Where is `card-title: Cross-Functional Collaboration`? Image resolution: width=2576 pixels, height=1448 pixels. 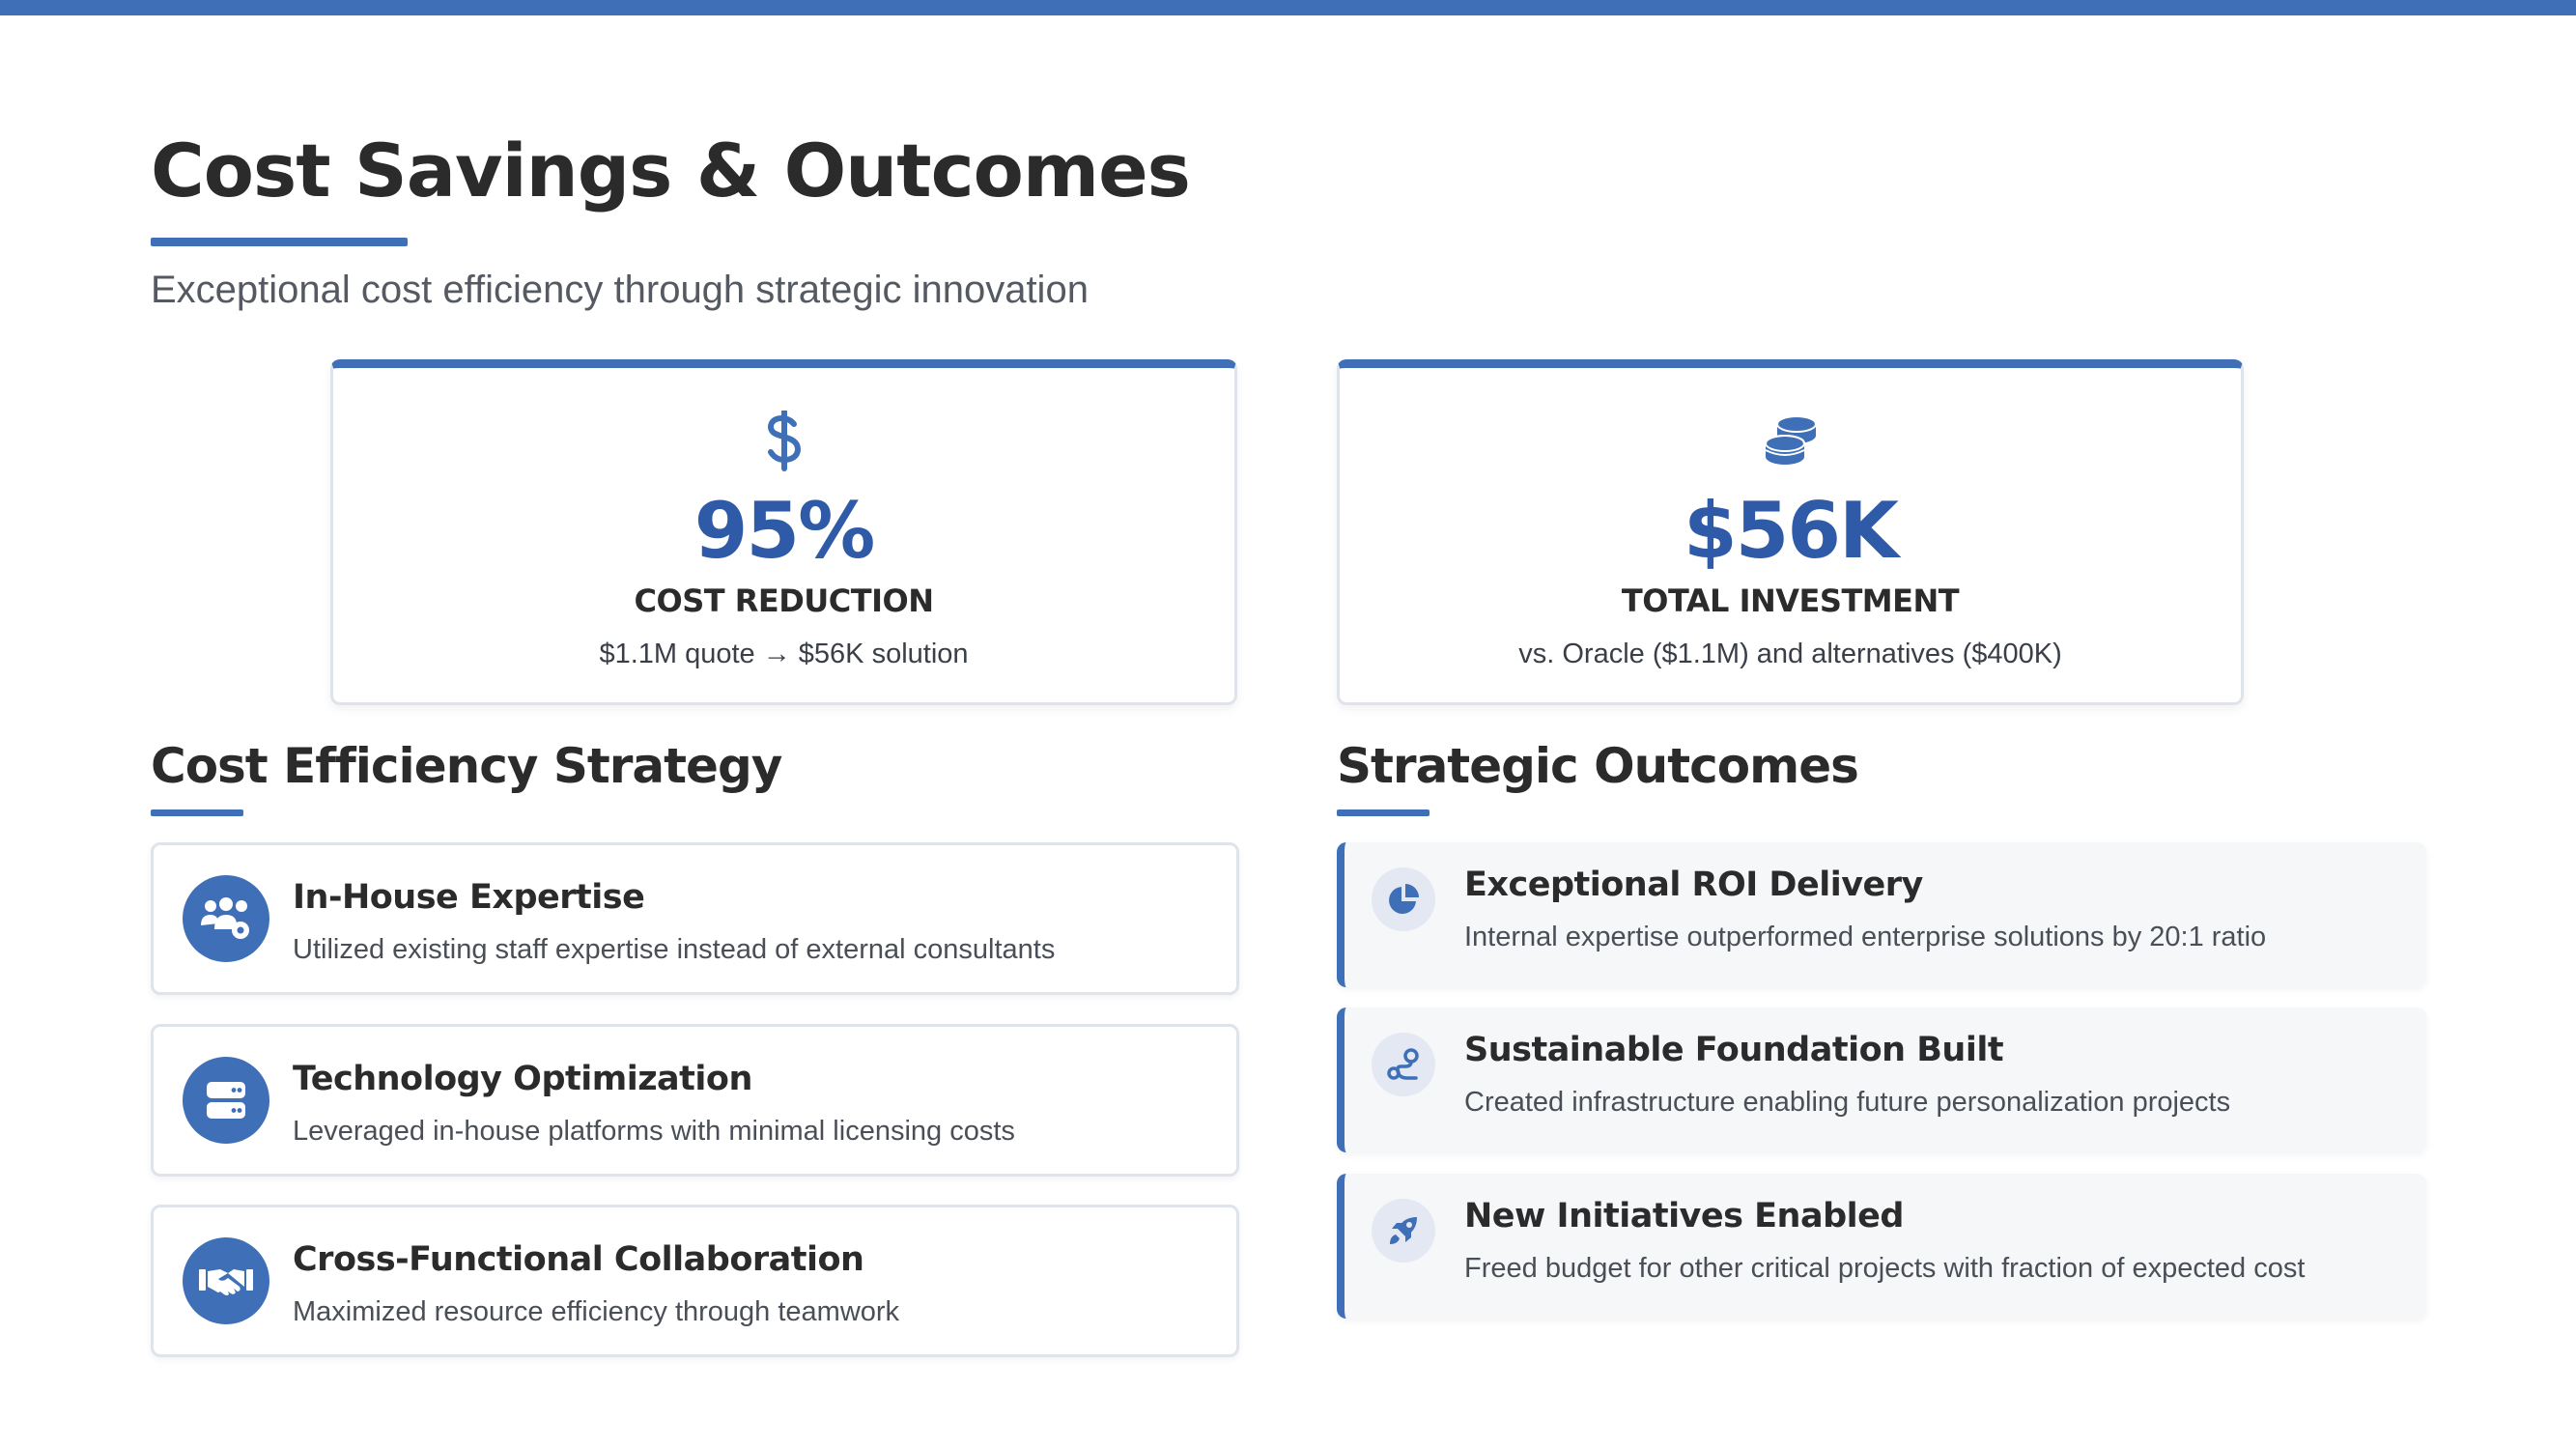 card-title: Cross-Functional Collaboration is located at coordinates (578, 1259).